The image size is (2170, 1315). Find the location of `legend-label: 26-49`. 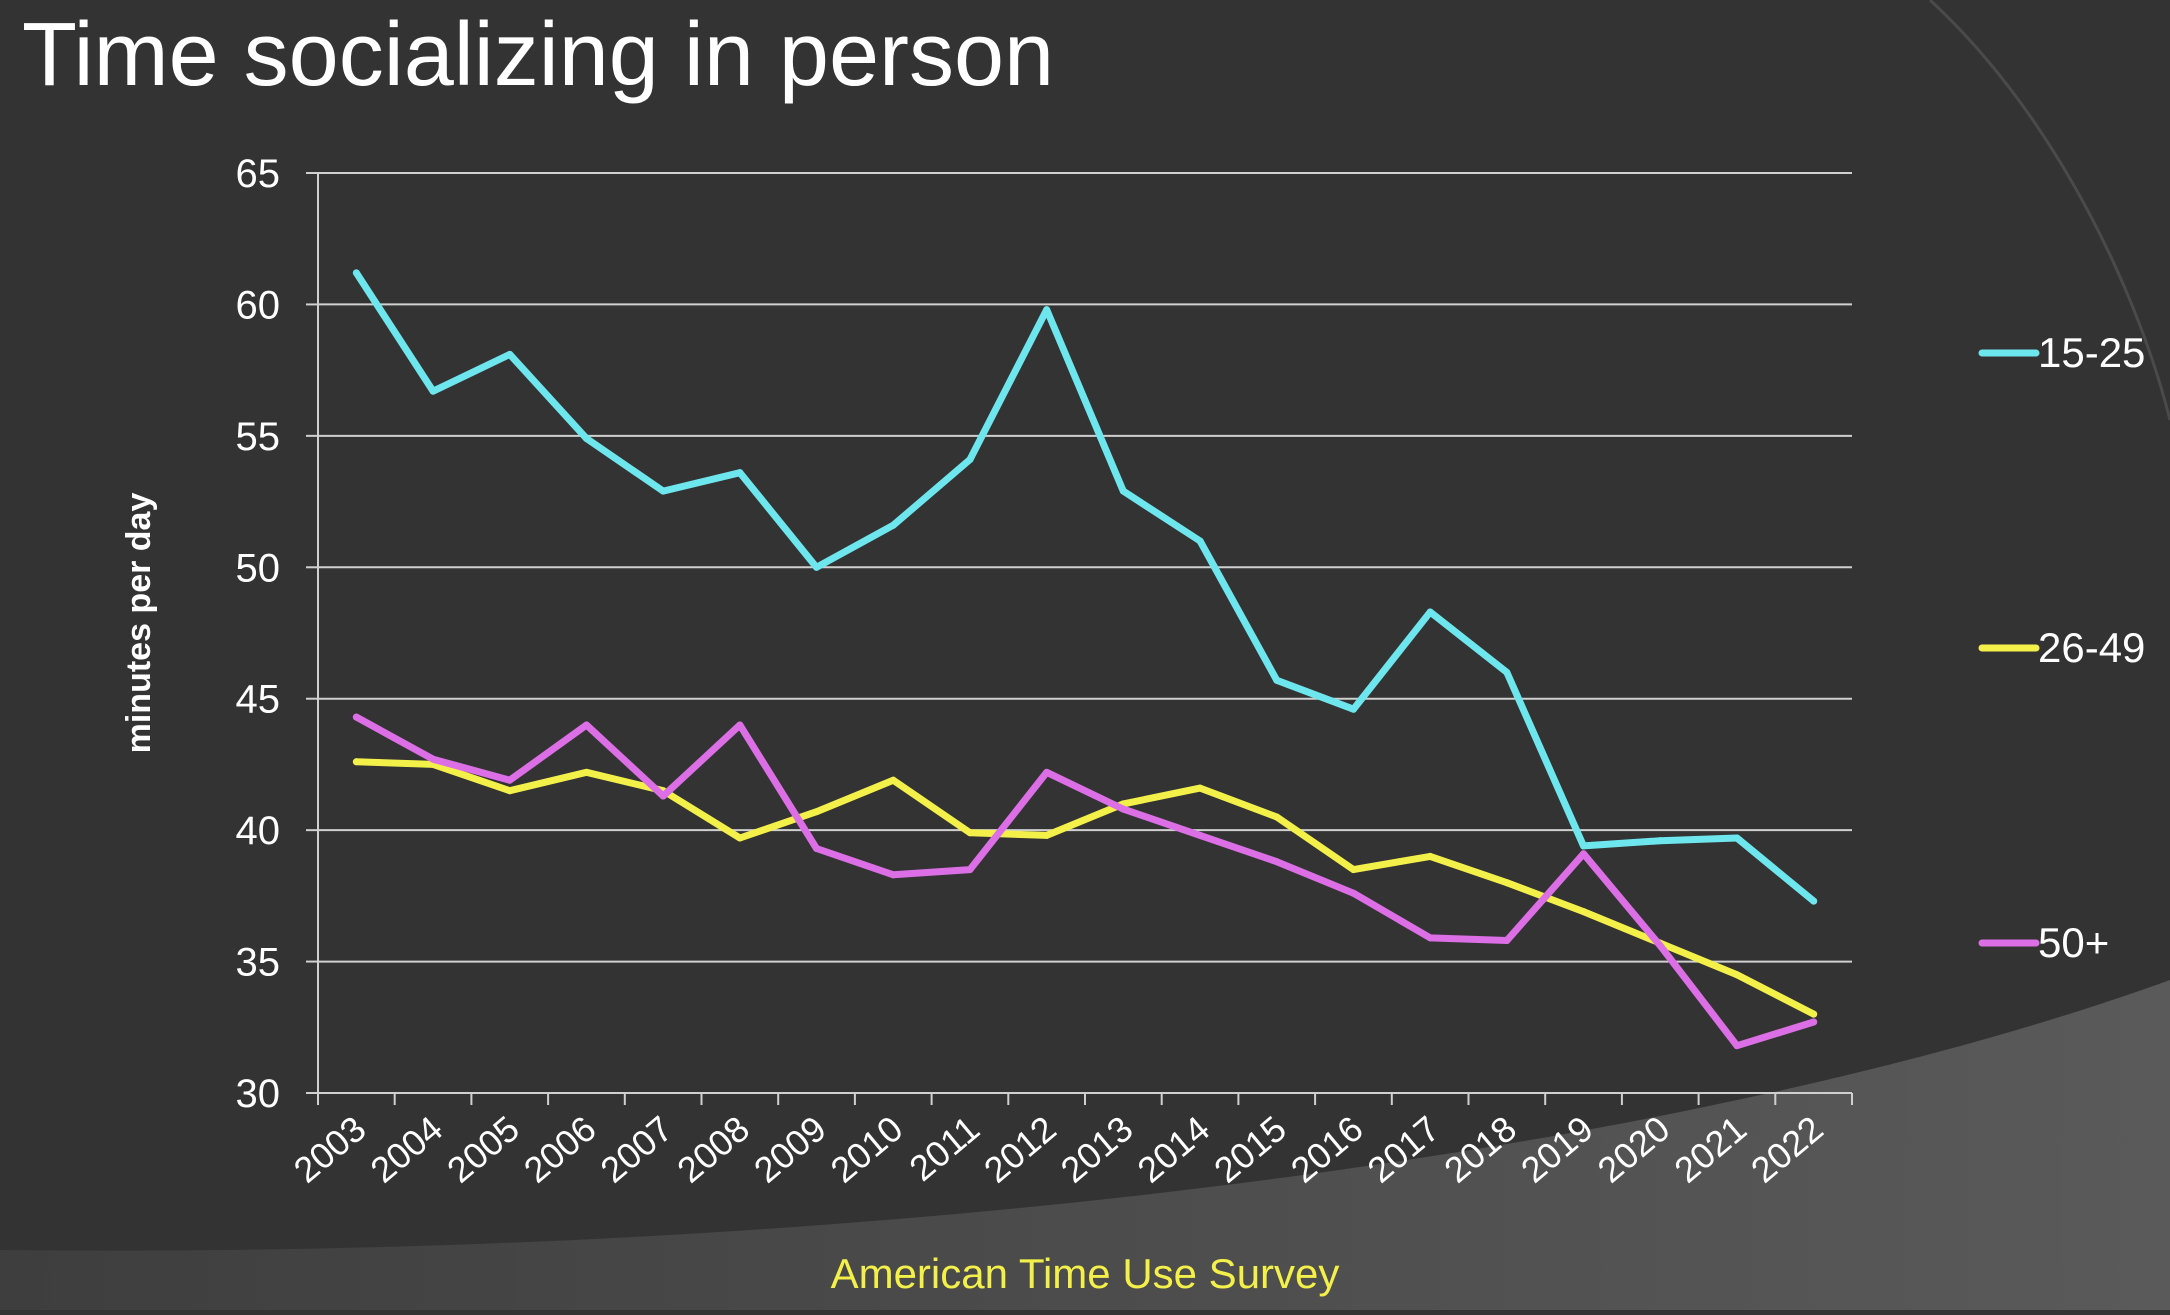

legend-label: 26-49 is located at coordinates (2091, 647).